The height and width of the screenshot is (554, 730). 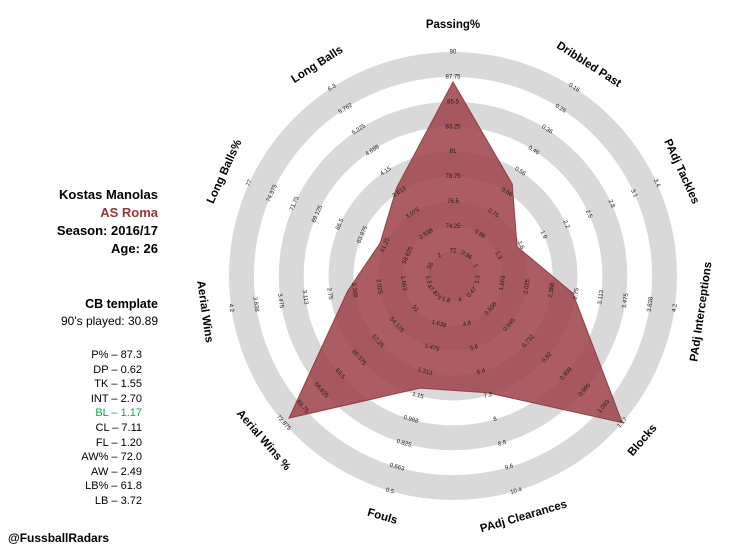 What do you see at coordinates (111, 457) in the screenshot?
I see `stat-line: AW% – 72.0` at bounding box center [111, 457].